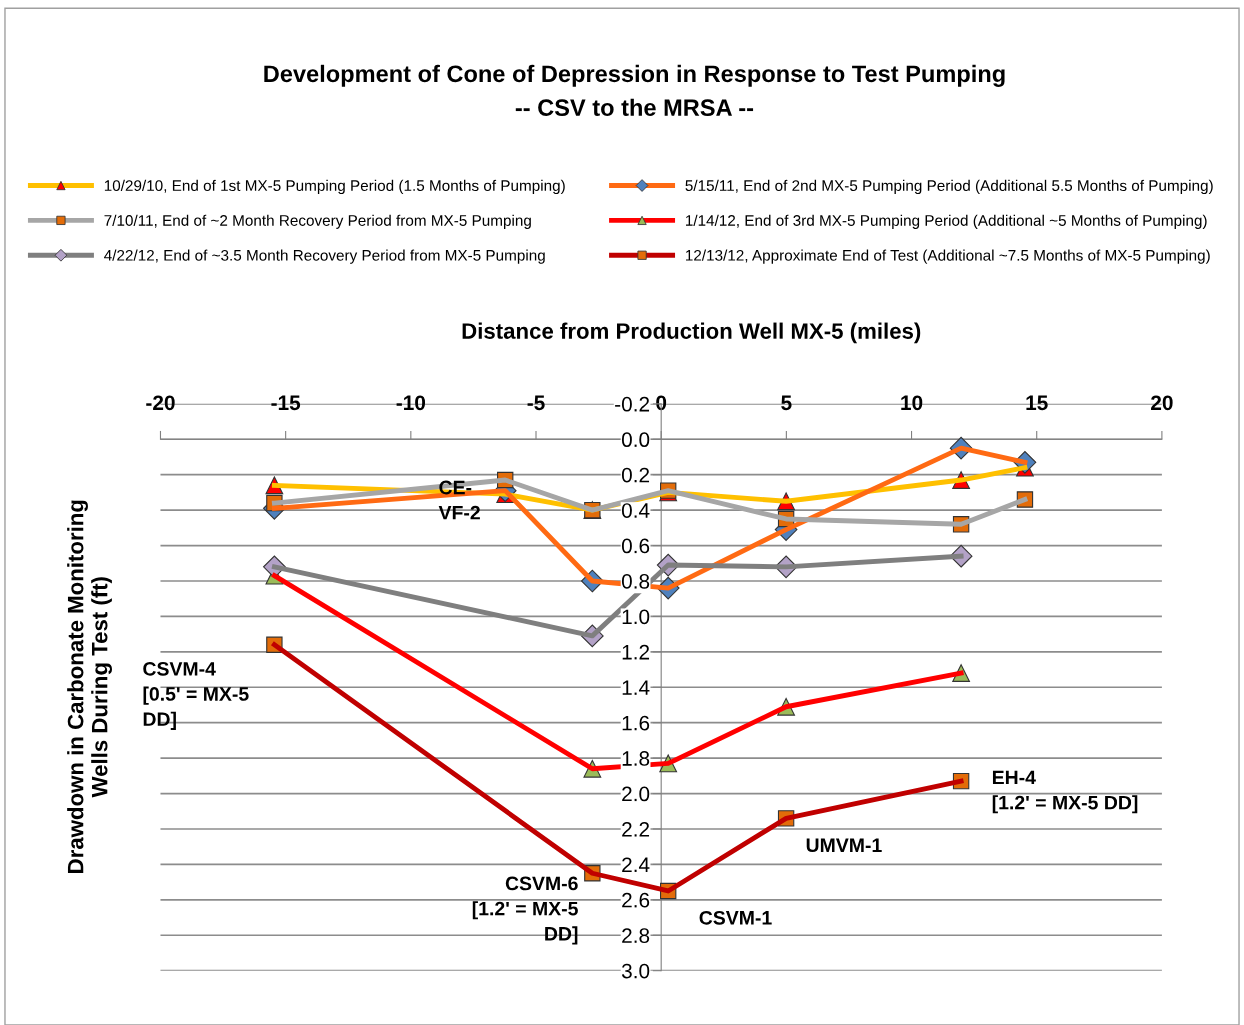 The height and width of the screenshot is (1025, 1244). I want to click on y-tick-label: 2.6, so click(636, 900).